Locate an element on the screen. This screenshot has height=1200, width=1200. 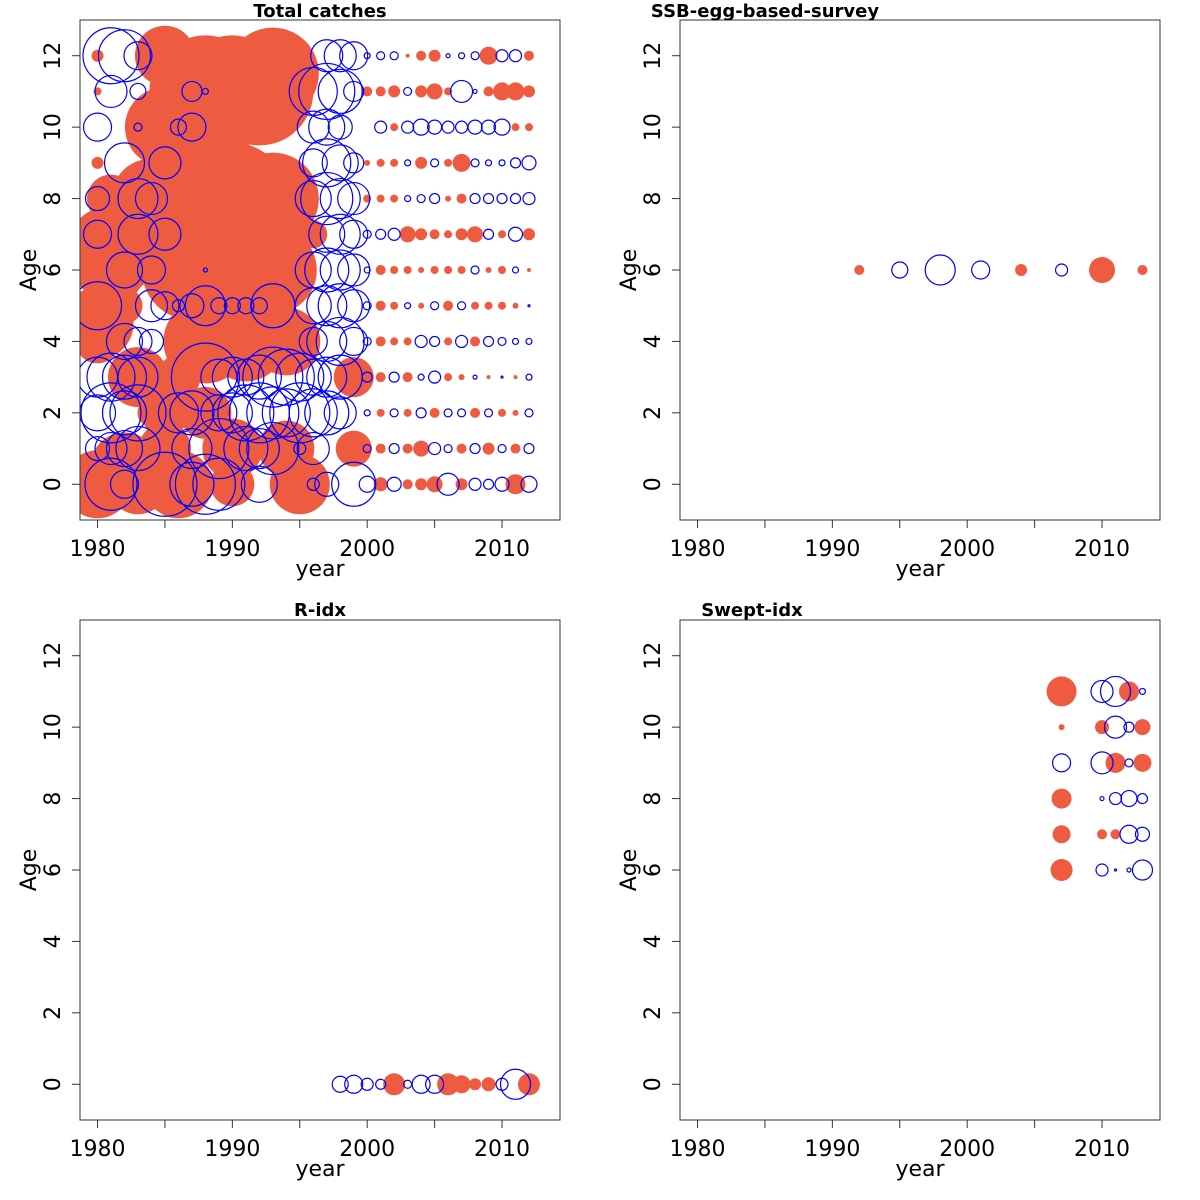
y-axis-label: Age is located at coordinates (29, 270).